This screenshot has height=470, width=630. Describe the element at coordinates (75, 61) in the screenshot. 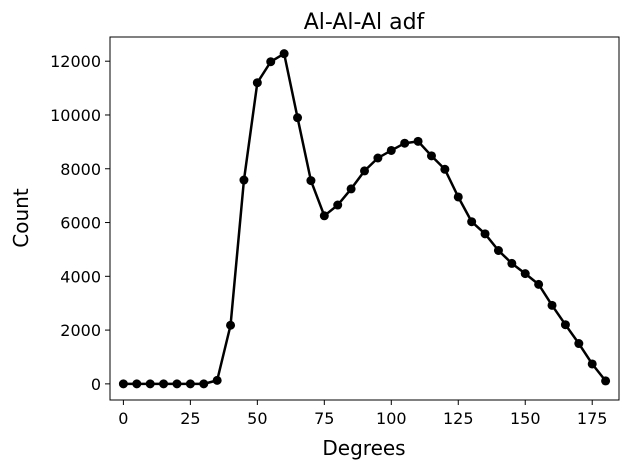

I see `y-tick-label: 12000` at that location.